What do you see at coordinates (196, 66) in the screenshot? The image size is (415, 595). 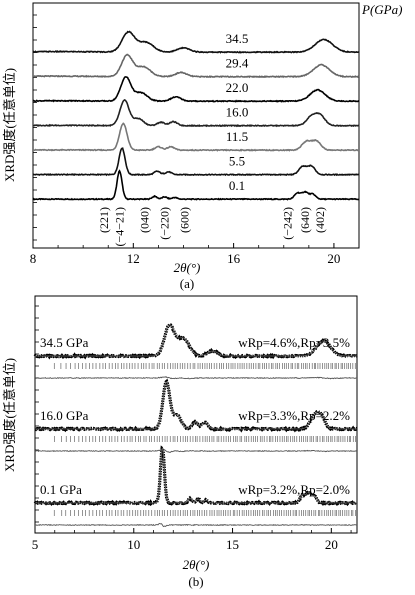 I see `series-line-29.4` at bounding box center [196, 66].